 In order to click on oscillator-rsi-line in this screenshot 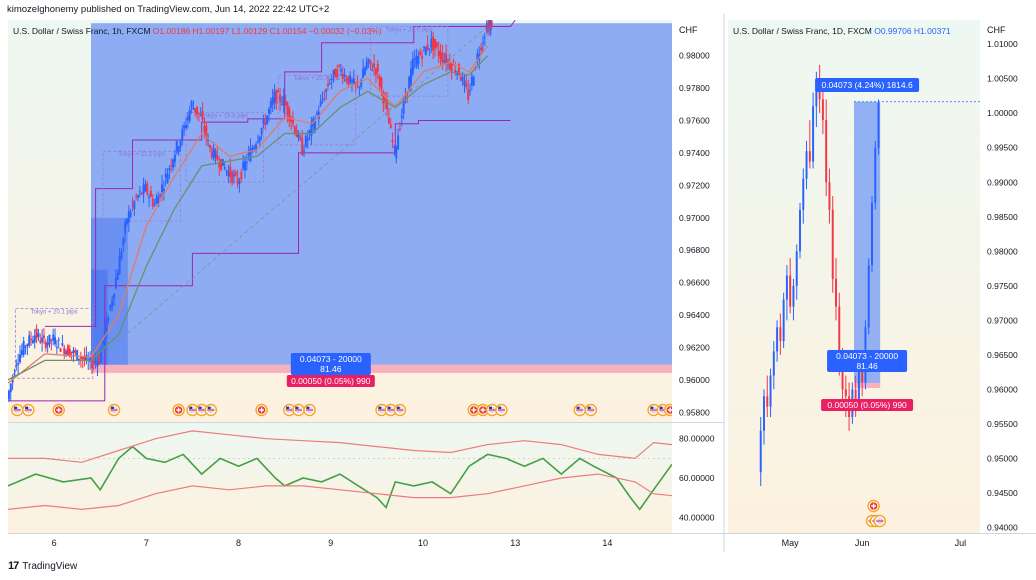, I will do `click(340, 478)`.